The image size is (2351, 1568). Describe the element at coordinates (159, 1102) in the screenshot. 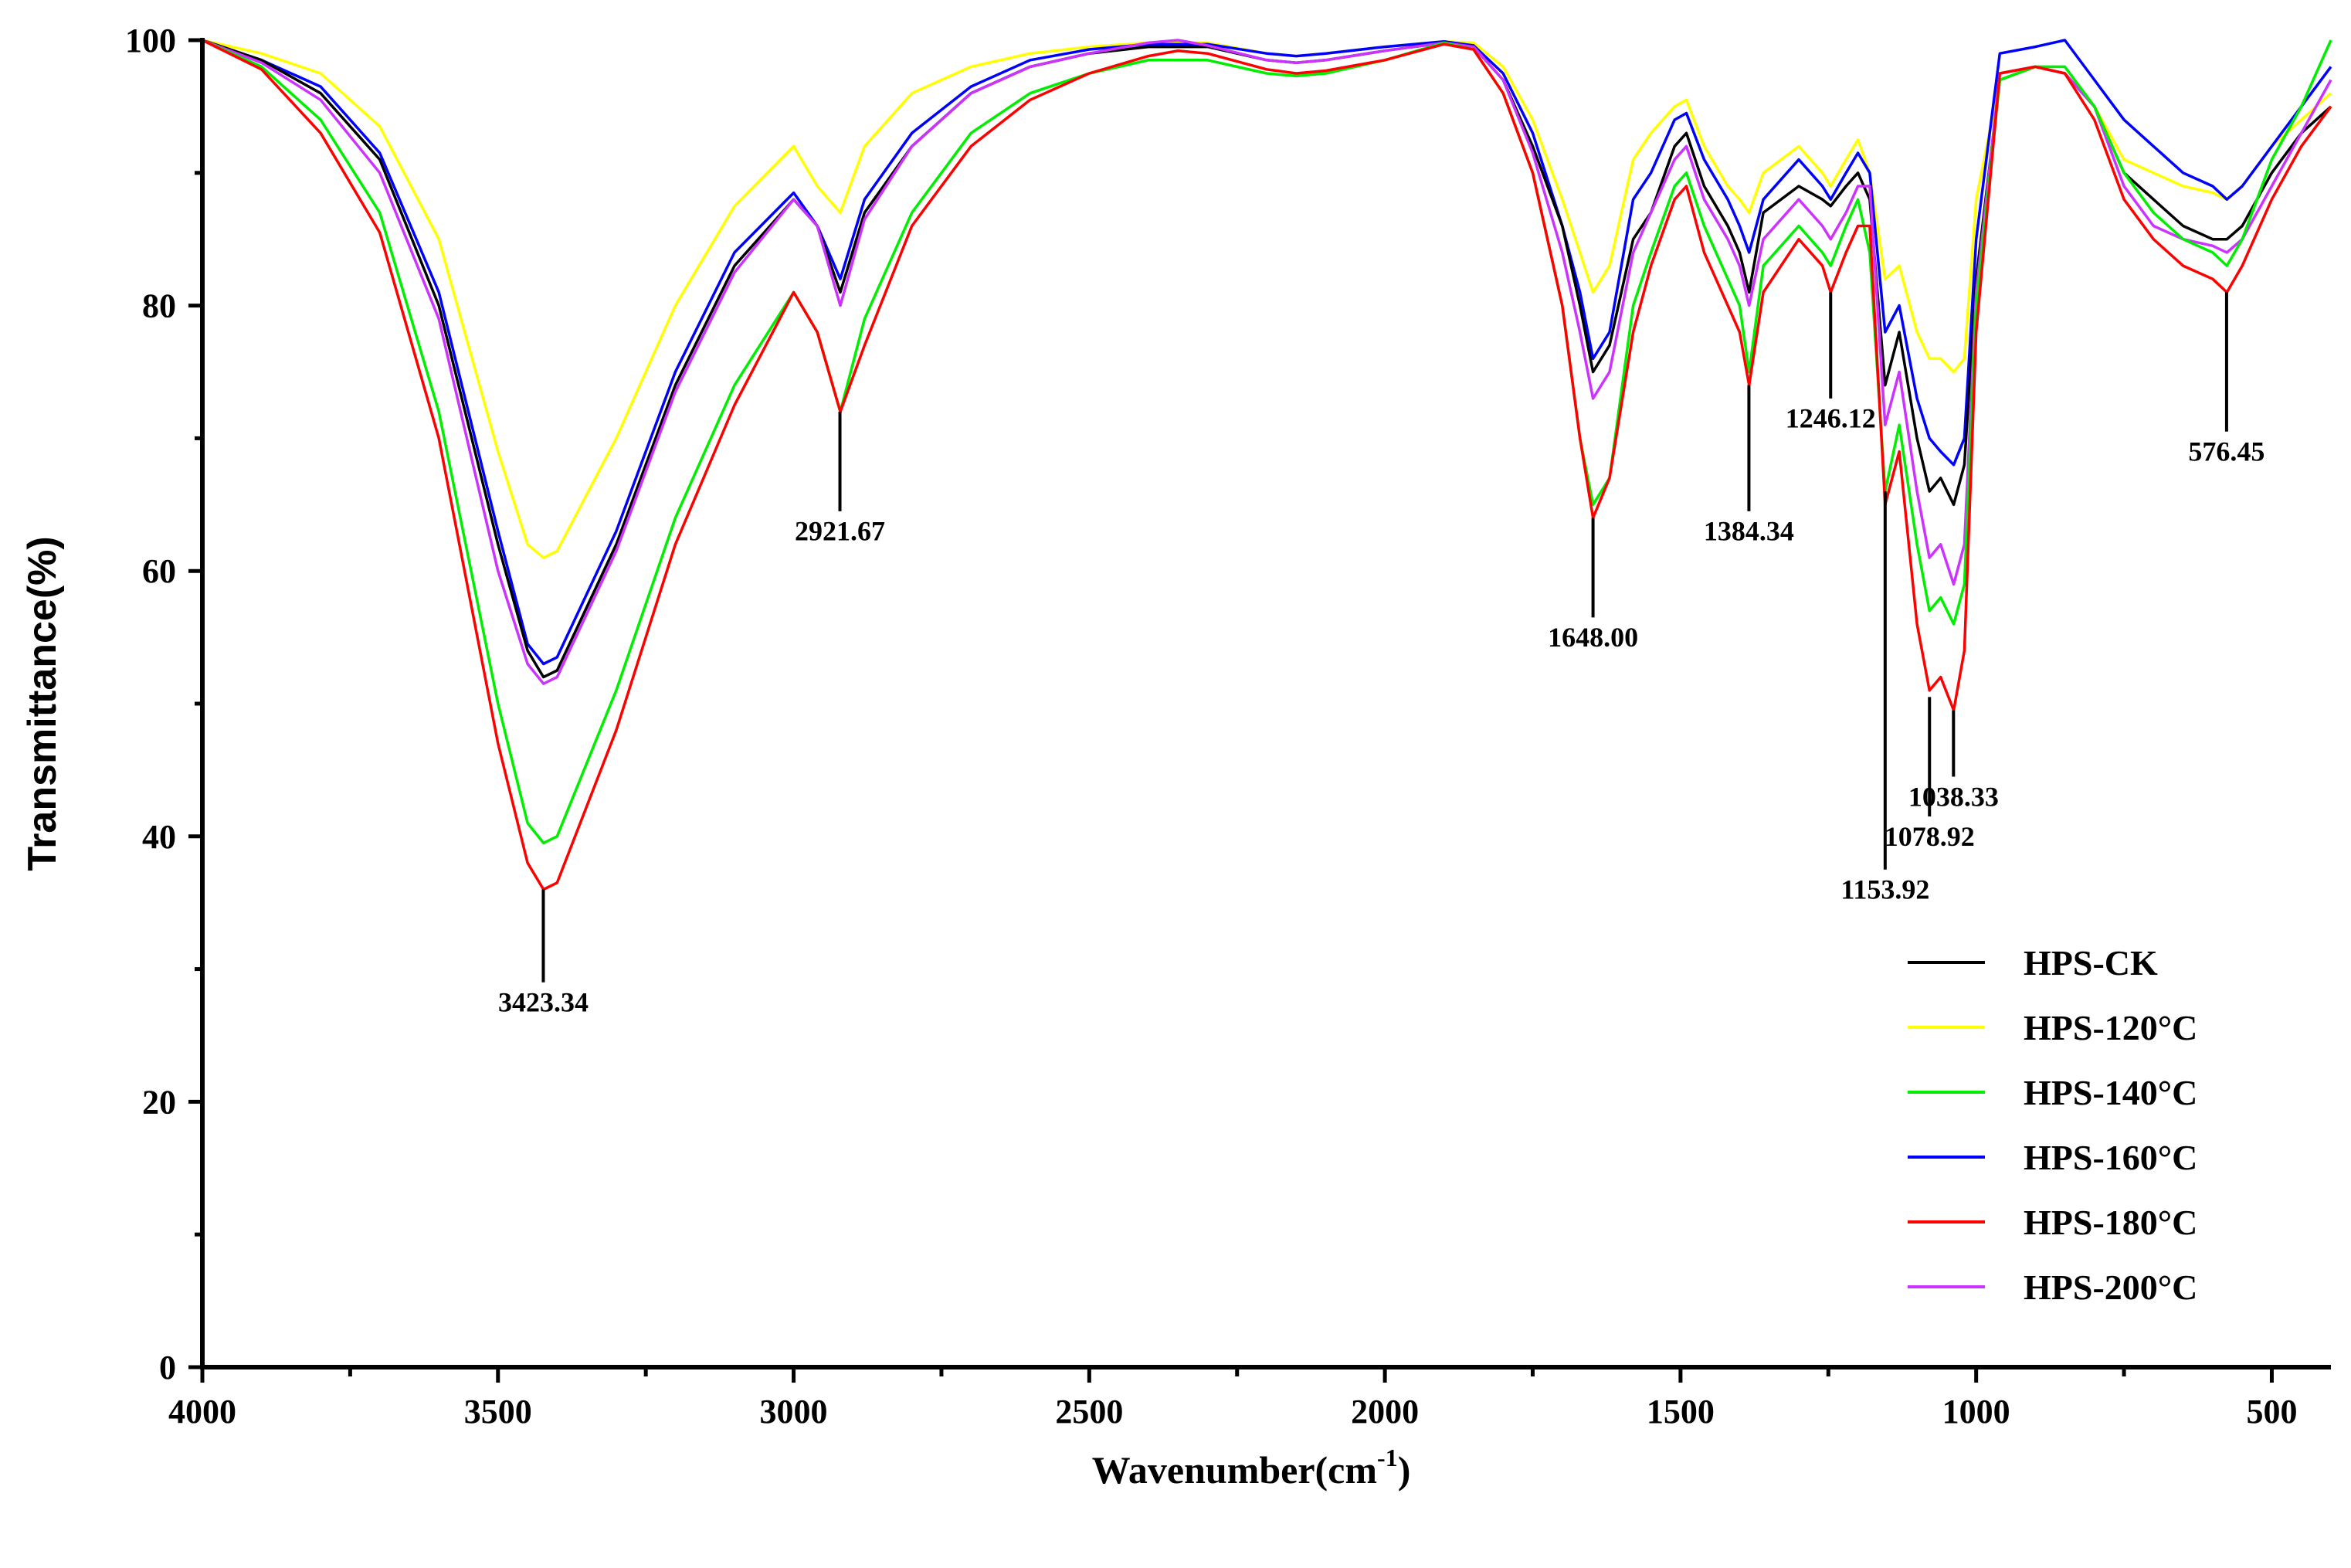

I see `y-tick-label: 20` at that location.